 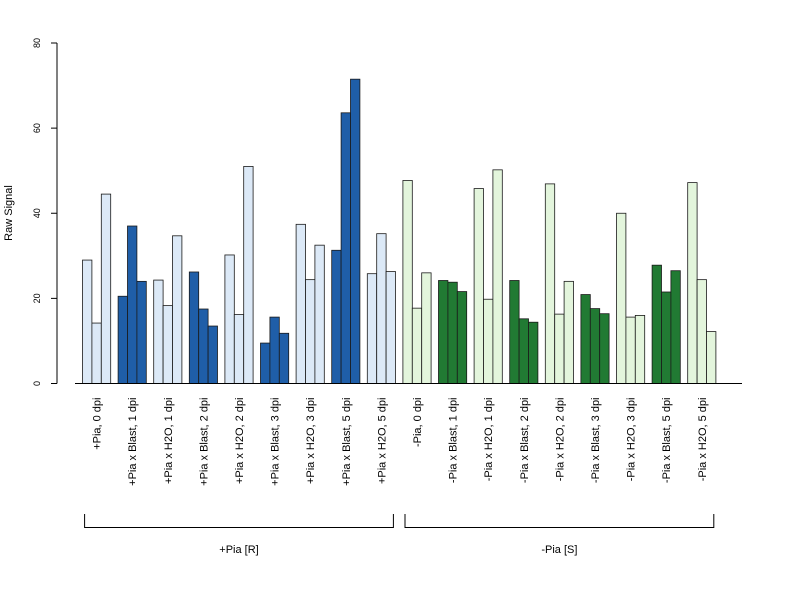 I want to click on x-tick-label: +Pia x H2O, 2 dpi, so click(x=240, y=441).